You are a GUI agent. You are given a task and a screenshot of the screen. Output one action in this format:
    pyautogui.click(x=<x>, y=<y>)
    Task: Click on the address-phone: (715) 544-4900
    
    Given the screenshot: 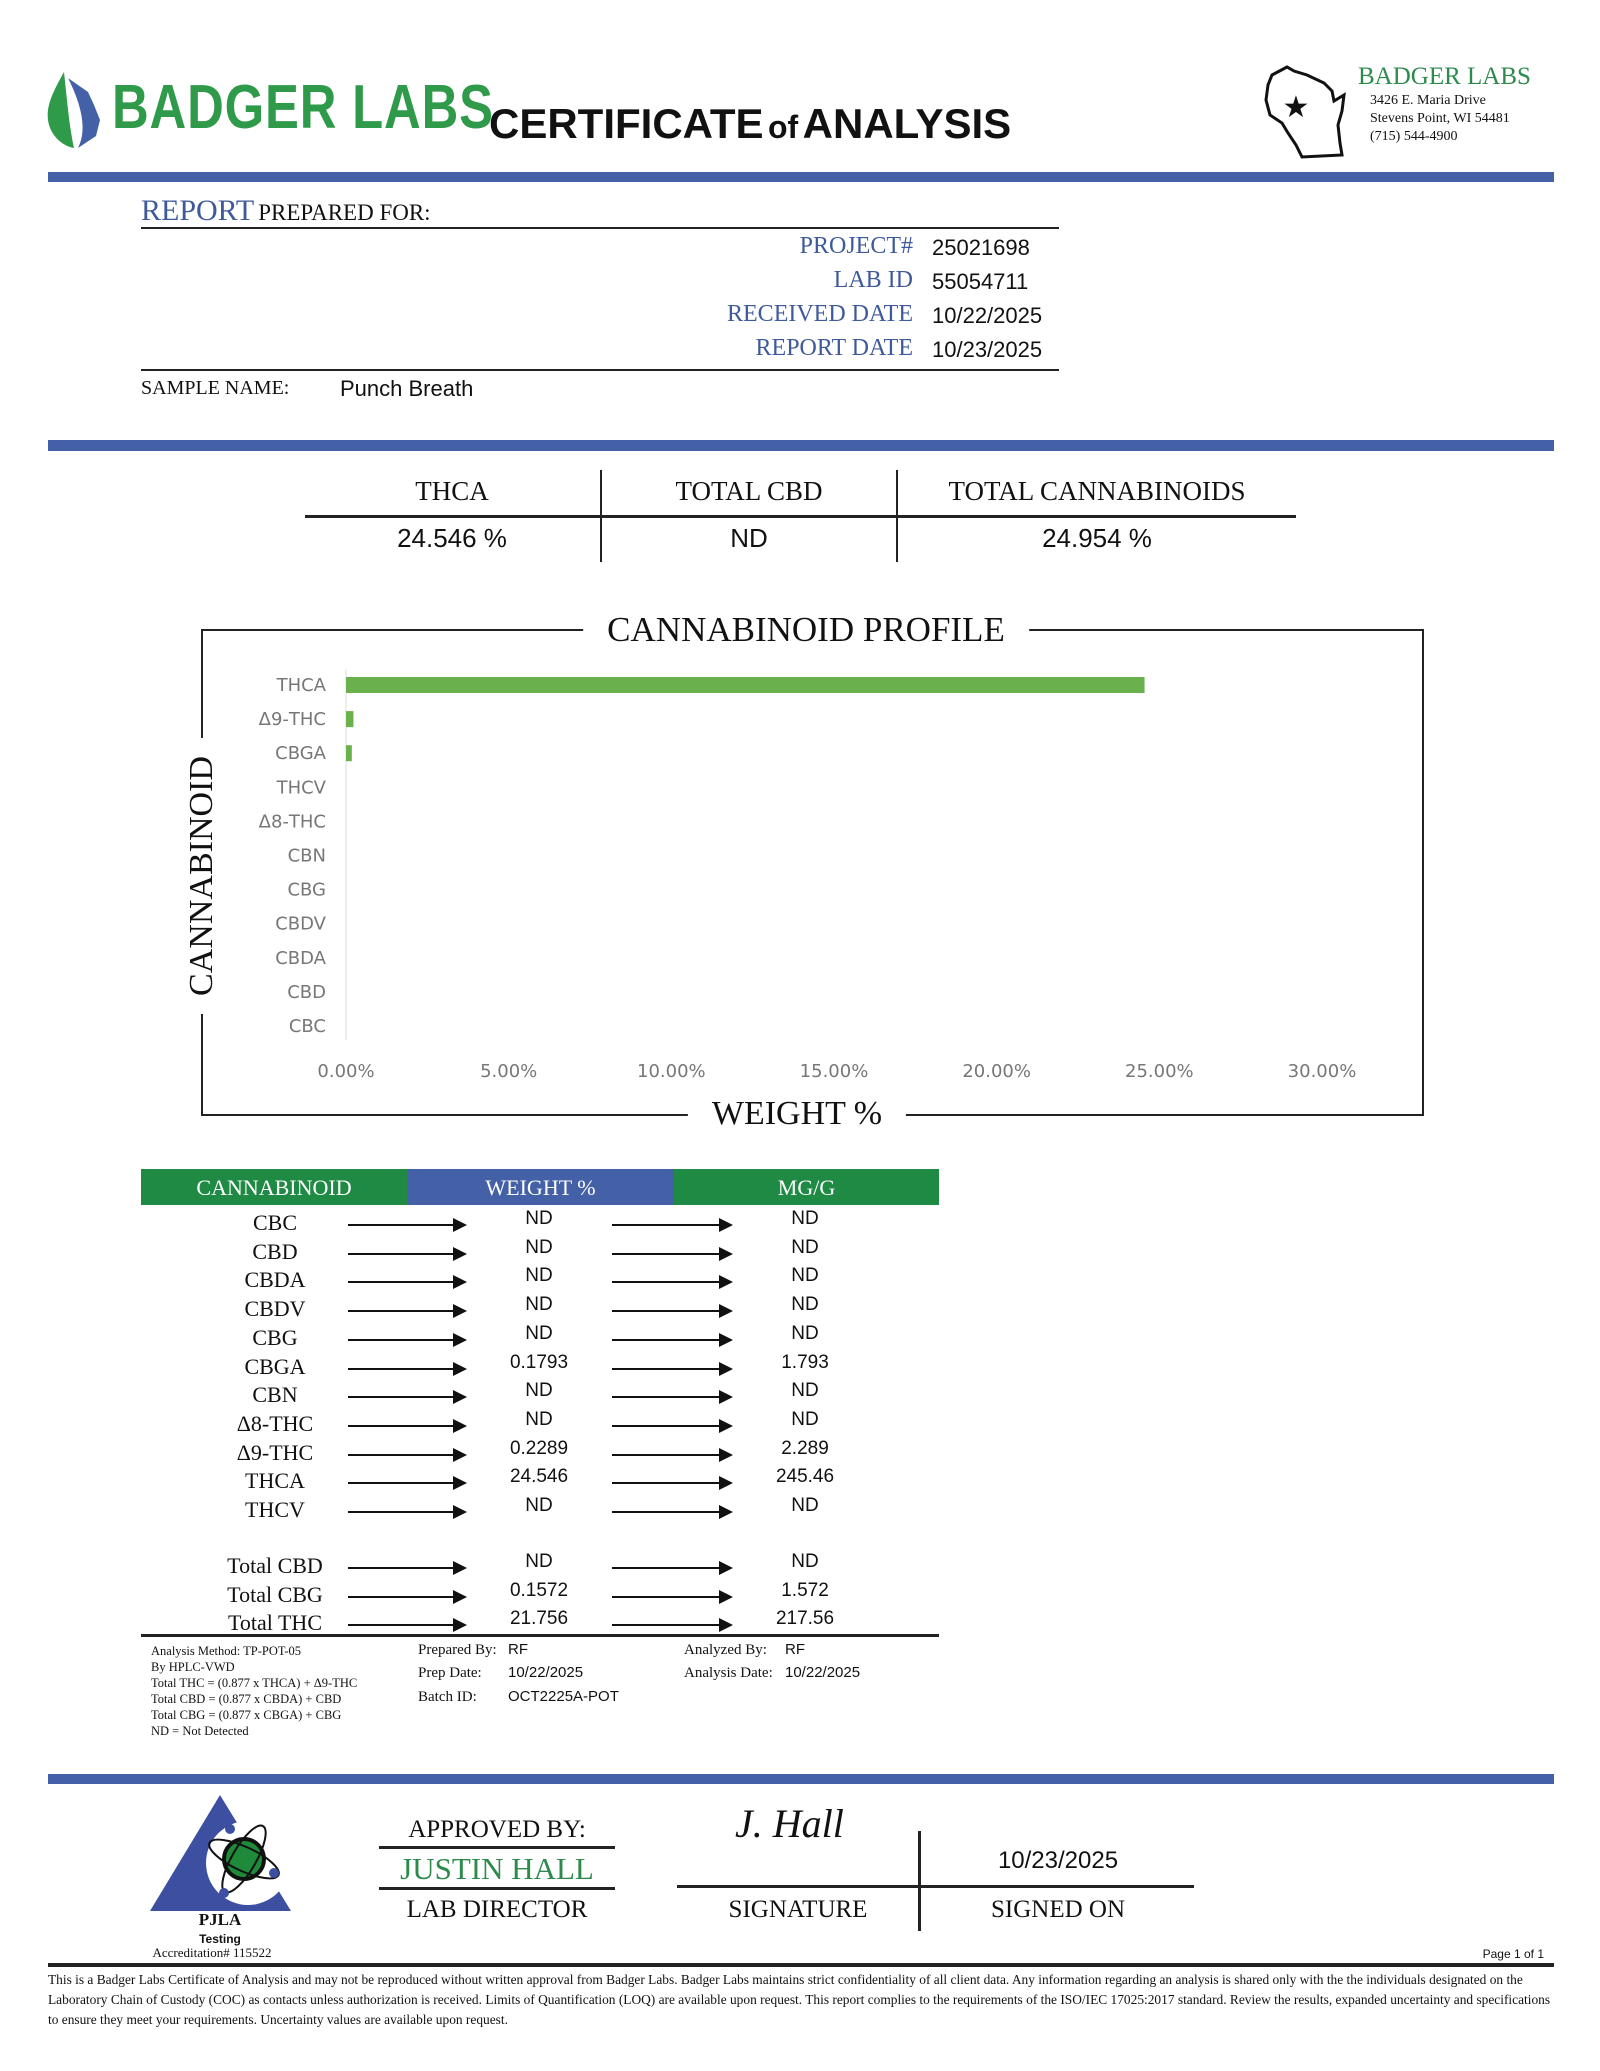 What is the action you would take?
    pyautogui.click(x=1414, y=136)
    